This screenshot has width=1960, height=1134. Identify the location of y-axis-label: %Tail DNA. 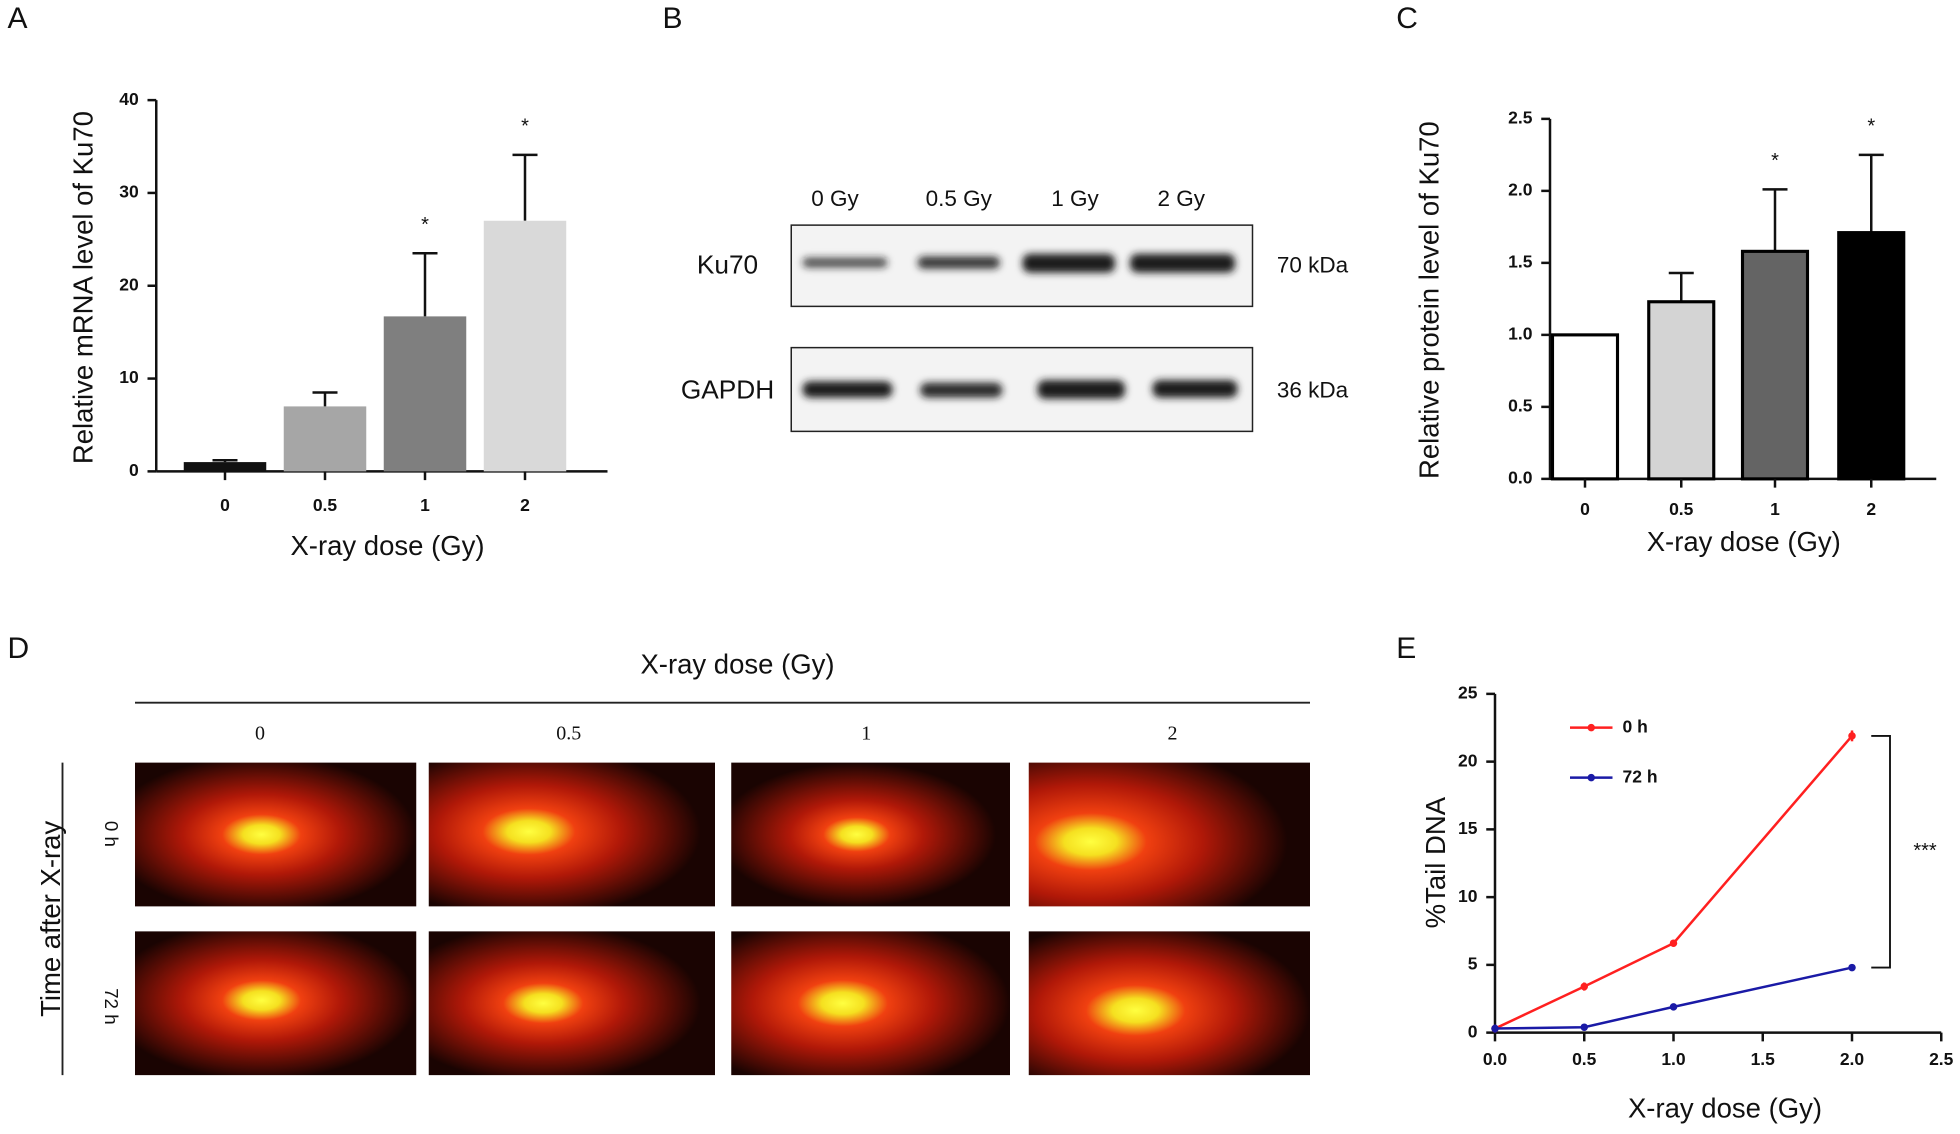
(1435, 862).